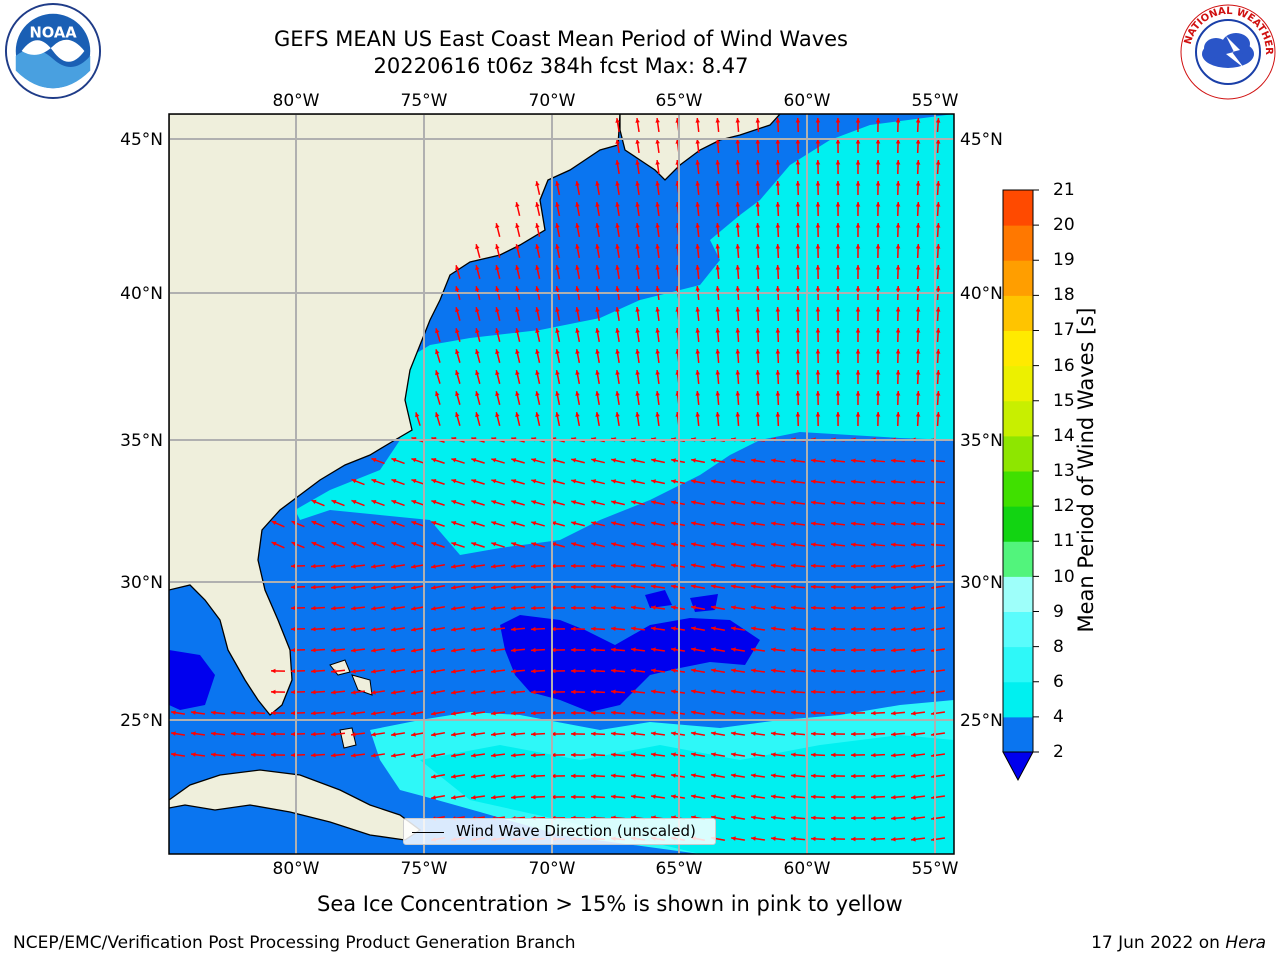  I want to click on lat-left-label-3: 30°N, so click(141, 583).